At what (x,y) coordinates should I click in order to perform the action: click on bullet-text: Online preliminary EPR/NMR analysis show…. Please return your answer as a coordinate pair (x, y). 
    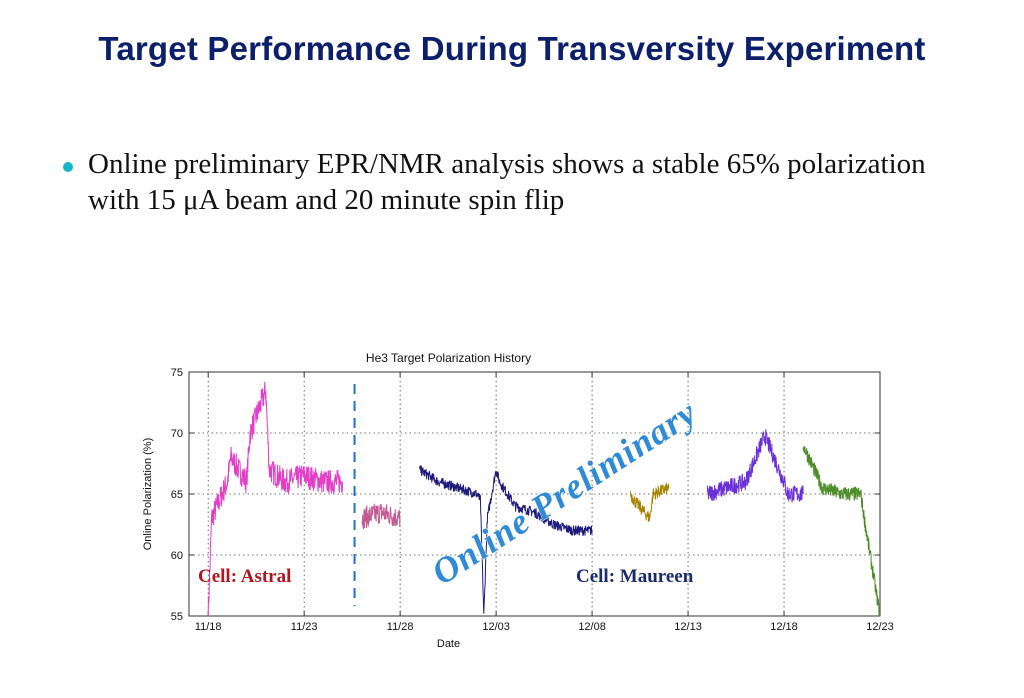
    Looking at the image, I should click on (507, 182).